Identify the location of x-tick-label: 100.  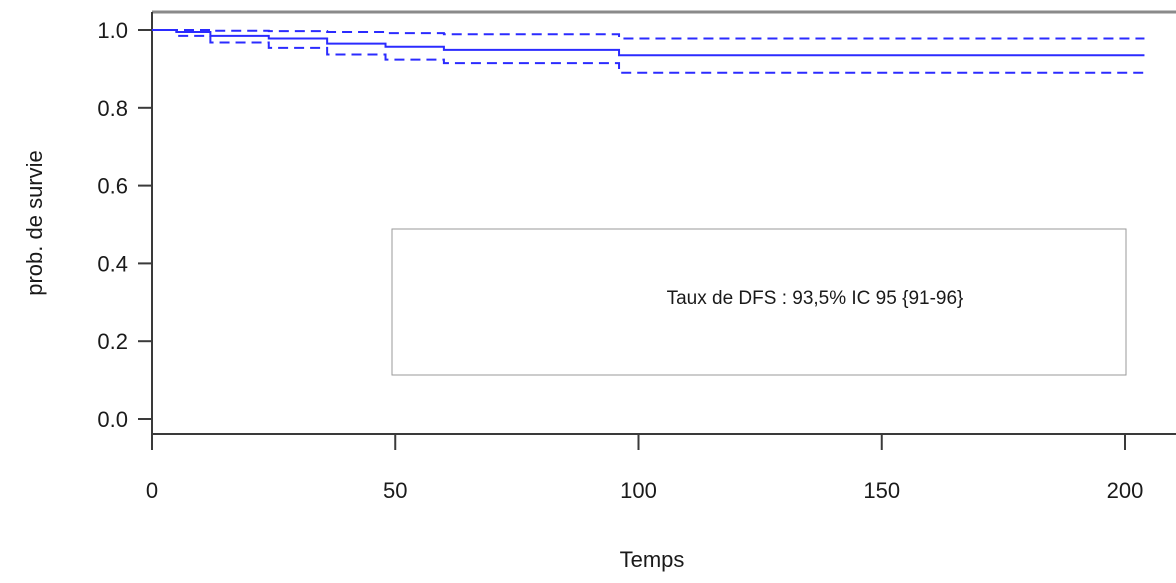
(638, 490).